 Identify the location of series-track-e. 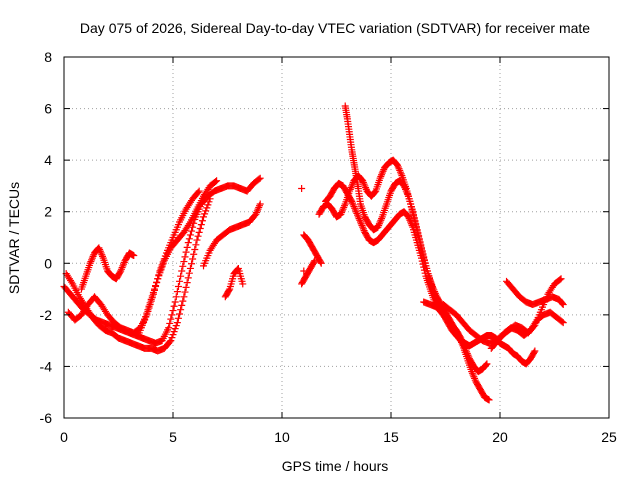
(177, 258).